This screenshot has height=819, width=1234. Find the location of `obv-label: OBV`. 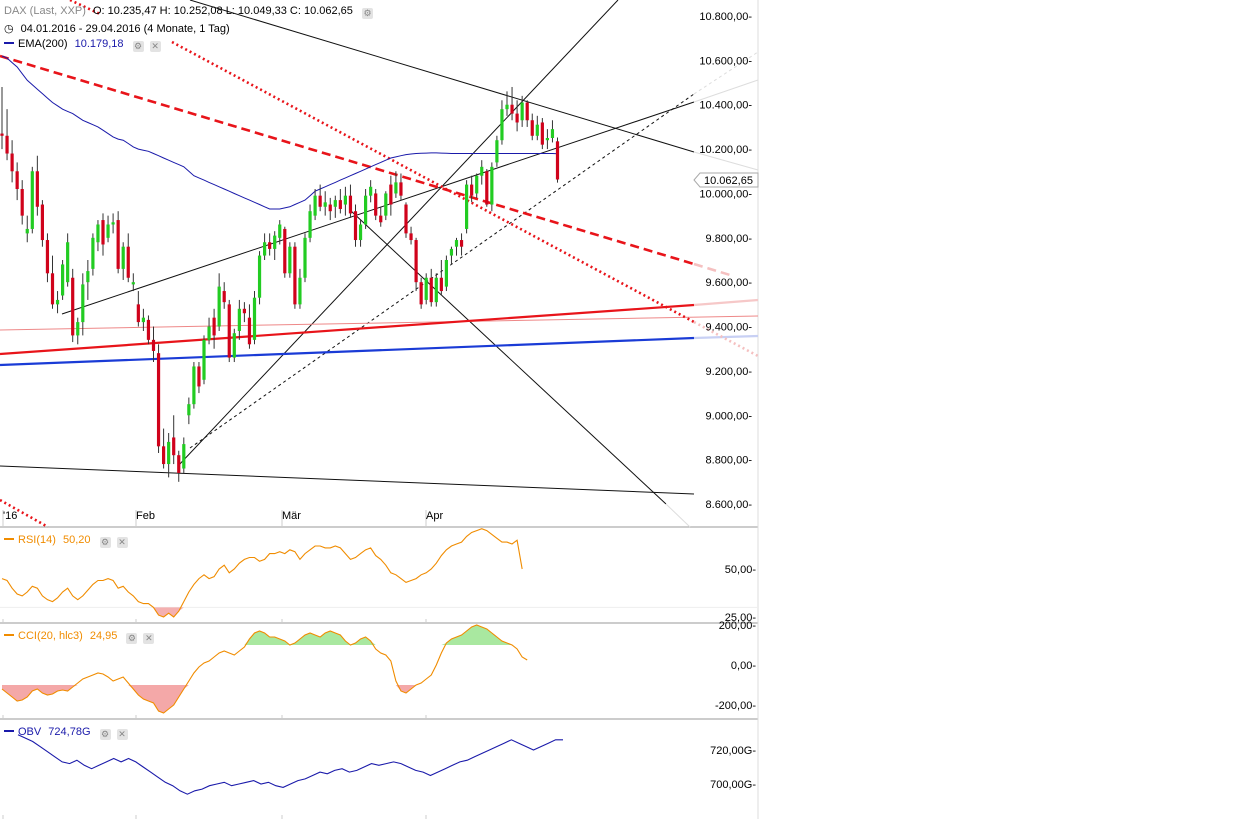

obv-label: OBV is located at coordinates (30, 732).